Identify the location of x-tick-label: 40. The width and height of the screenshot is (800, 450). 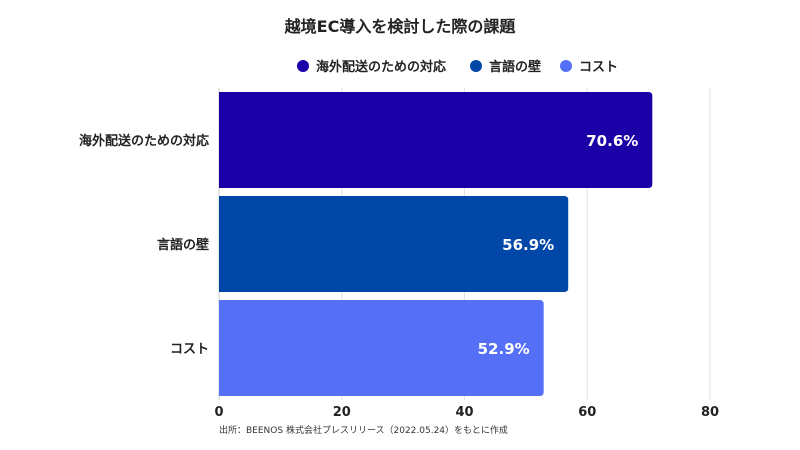
(464, 412).